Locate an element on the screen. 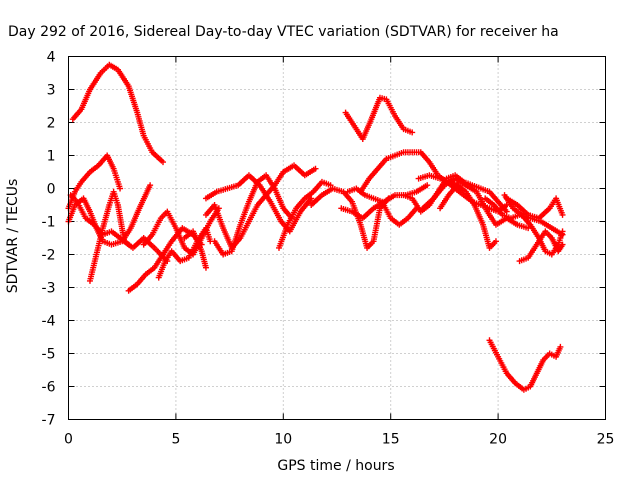 This screenshot has height=480, width=640. y-tick-label: -7 is located at coordinates (49, 421).